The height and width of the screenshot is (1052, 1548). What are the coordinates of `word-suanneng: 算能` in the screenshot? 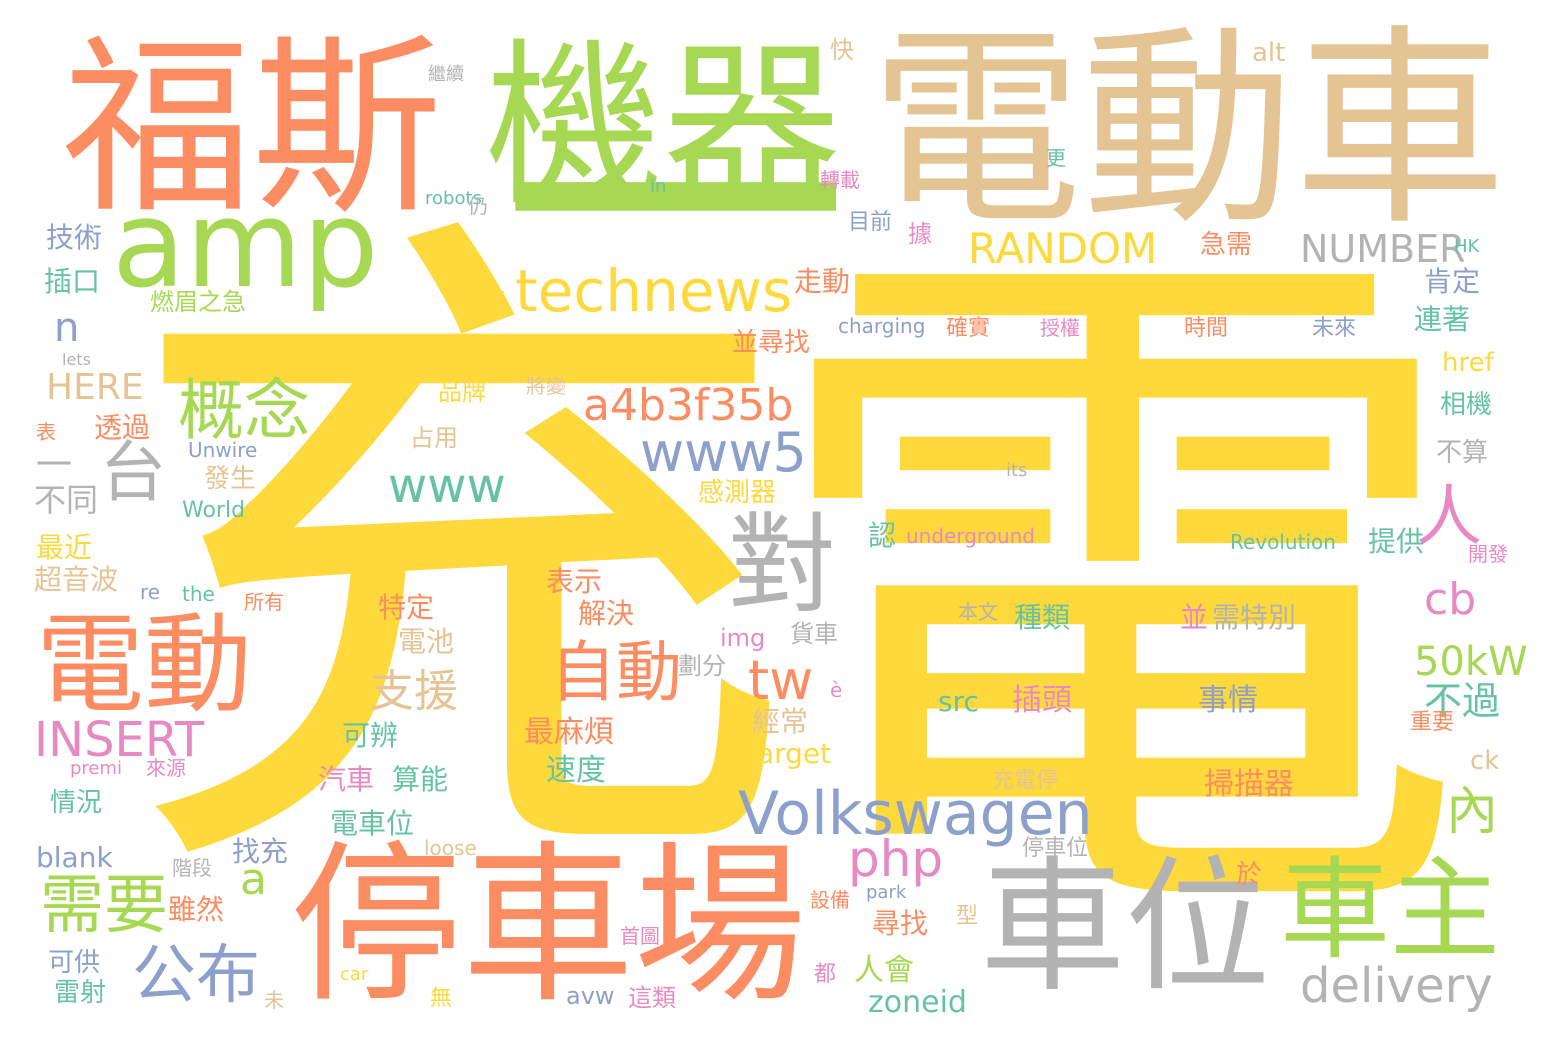 It's located at (420, 779).